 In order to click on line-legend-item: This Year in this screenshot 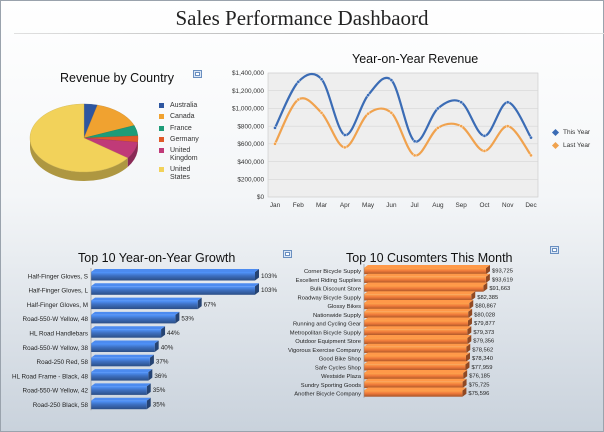, I will do `click(571, 132)`.